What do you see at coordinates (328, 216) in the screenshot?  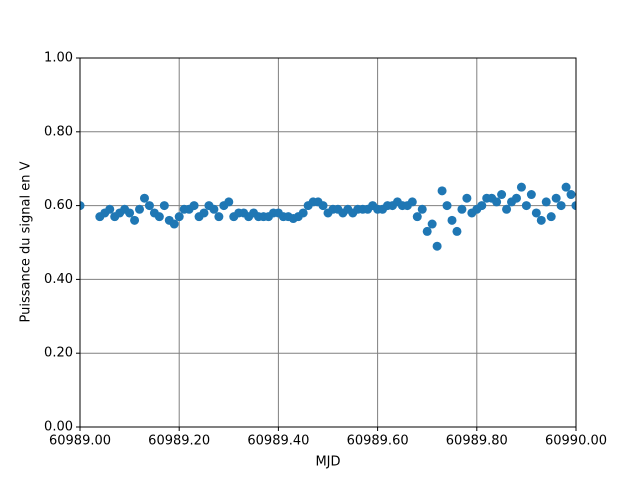 I see `points` at bounding box center [328, 216].